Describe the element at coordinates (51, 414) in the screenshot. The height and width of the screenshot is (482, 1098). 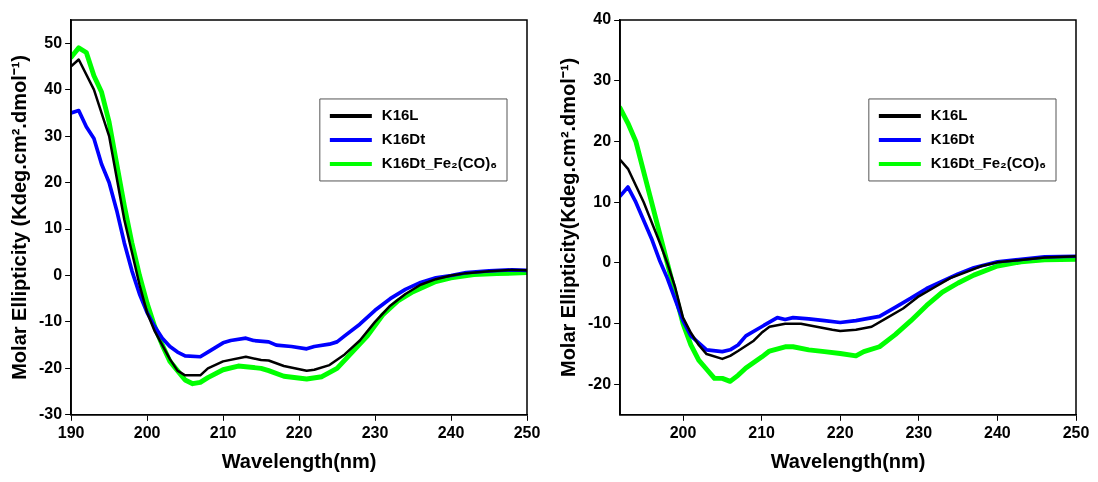
I see `y-tick-label: -30` at that location.